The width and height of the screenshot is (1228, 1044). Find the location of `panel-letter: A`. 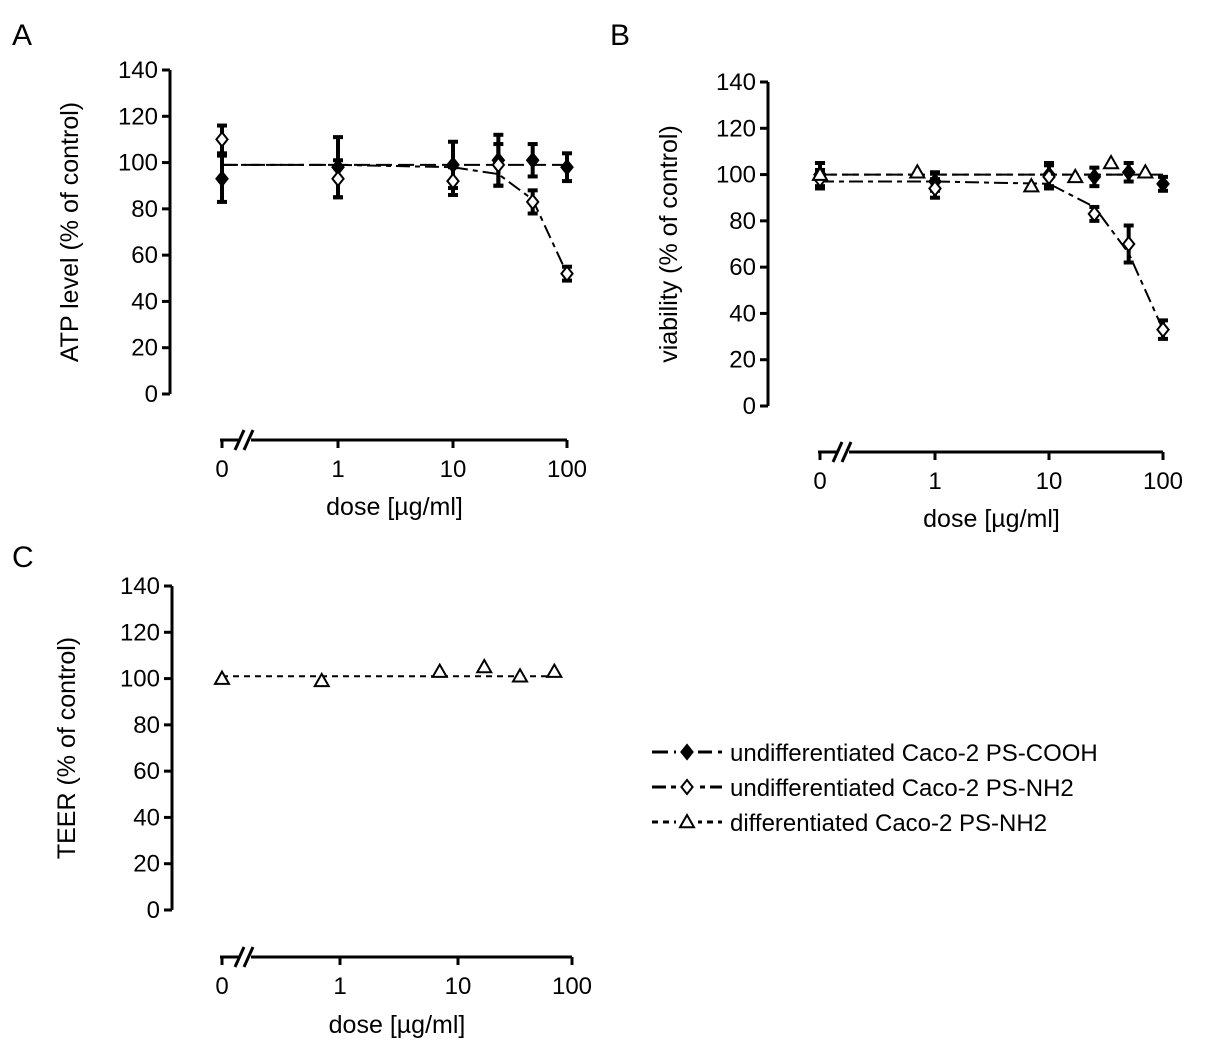

panel-letter: A is located at coordinates (22, 35).